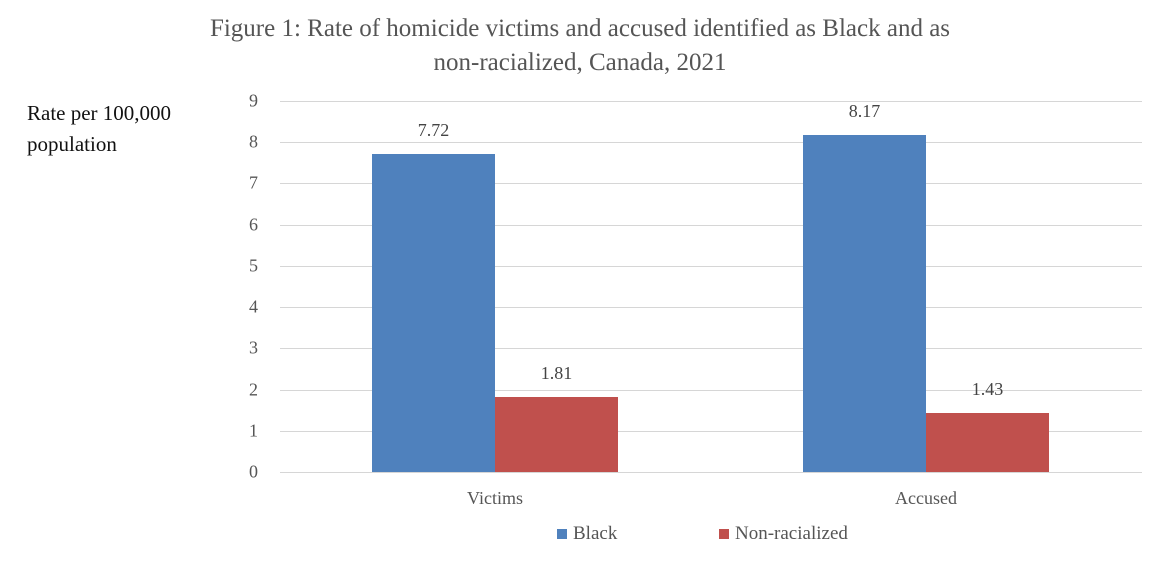 Image resolution: width=1170 pixels, height=563 pixels. What do you see at coordinates (724, 534) in the screenshot?
I see `legend-swatch-non-racialized` at bounding box center [724, 534].